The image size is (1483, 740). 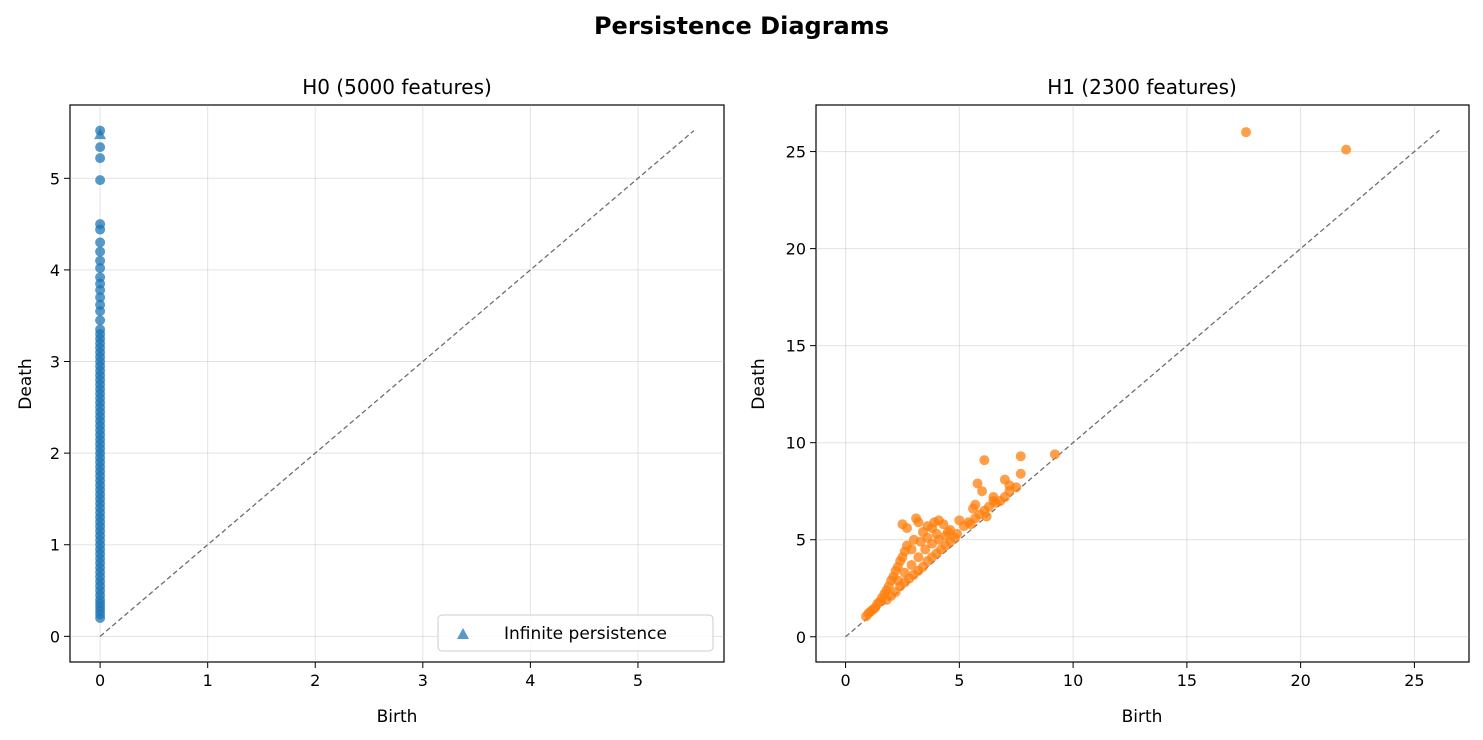 What do you see at coordinates (1414, 680) in the screenshot?
I see `h1-x-tick-label: 25` at bounding box center [1414, 680].